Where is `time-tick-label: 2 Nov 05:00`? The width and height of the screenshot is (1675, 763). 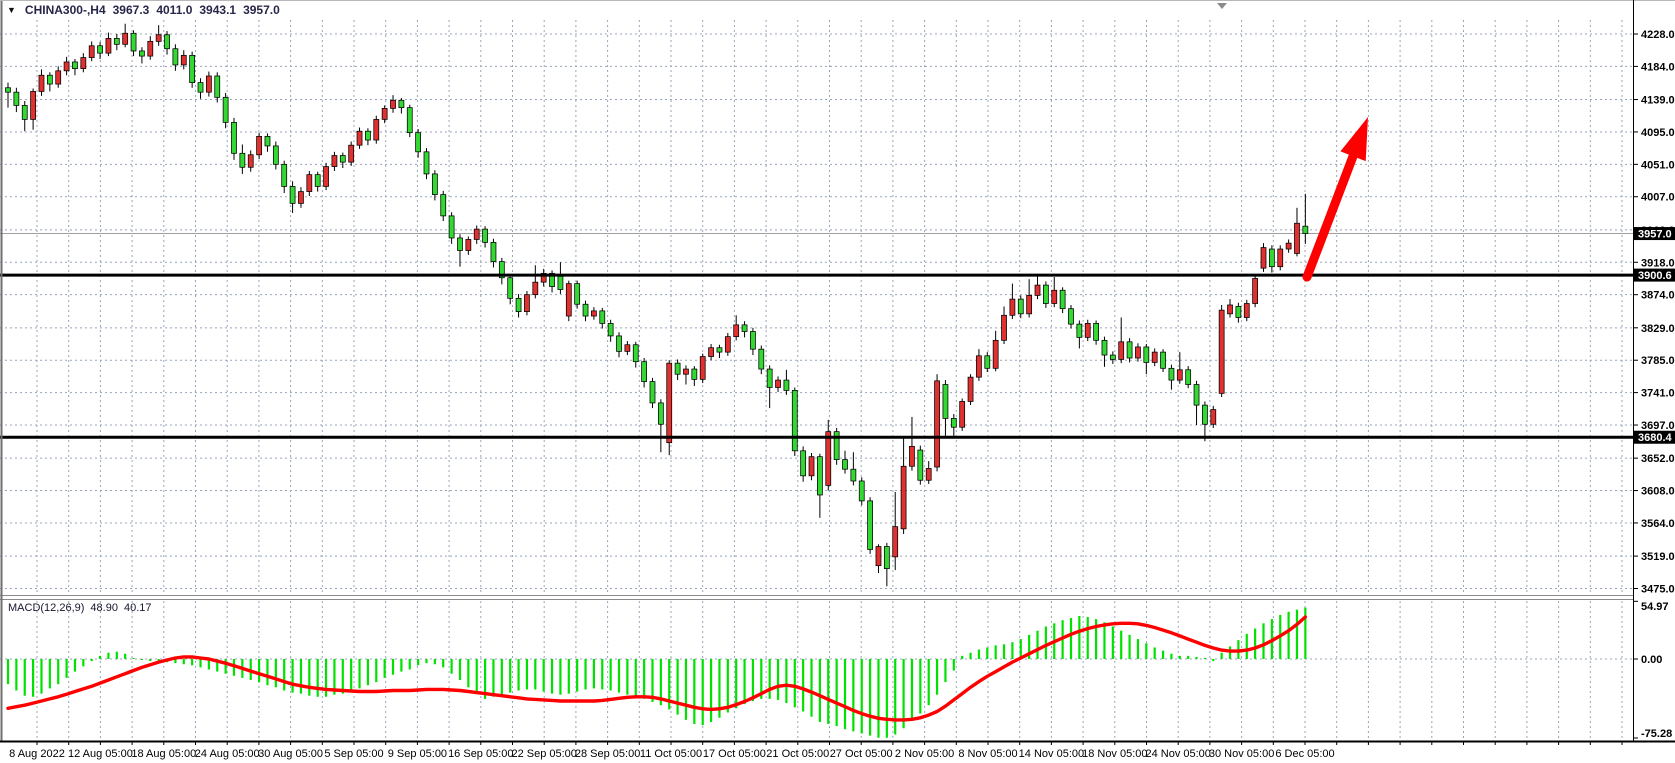 time-tick-label: 2 Nov 05:00 is located at coordinates (924, 754).